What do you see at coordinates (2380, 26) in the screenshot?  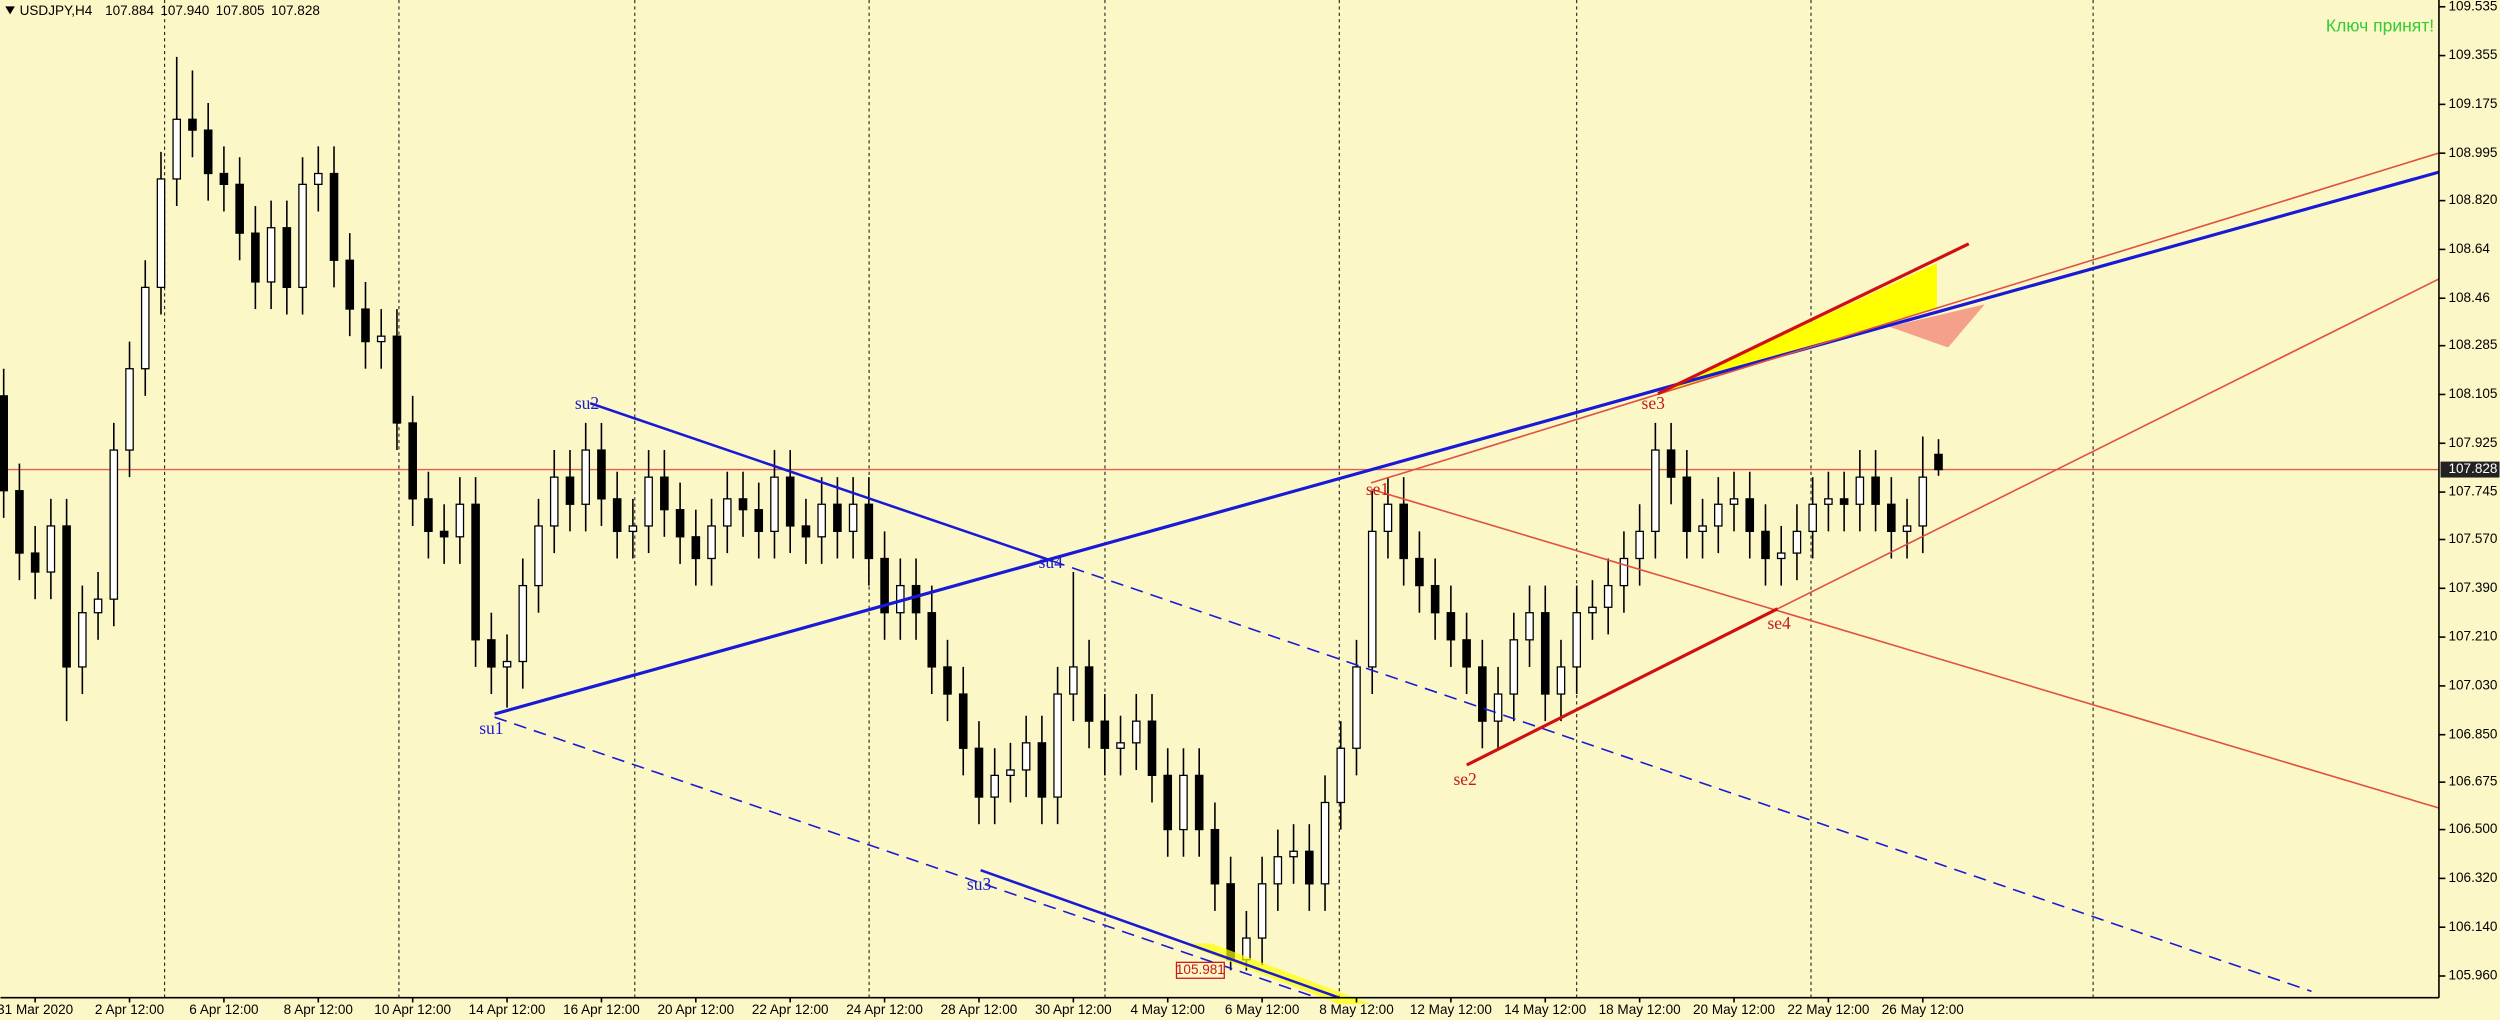 I see `status-message: Ключ принят!` at bounding box center [2380, 26].